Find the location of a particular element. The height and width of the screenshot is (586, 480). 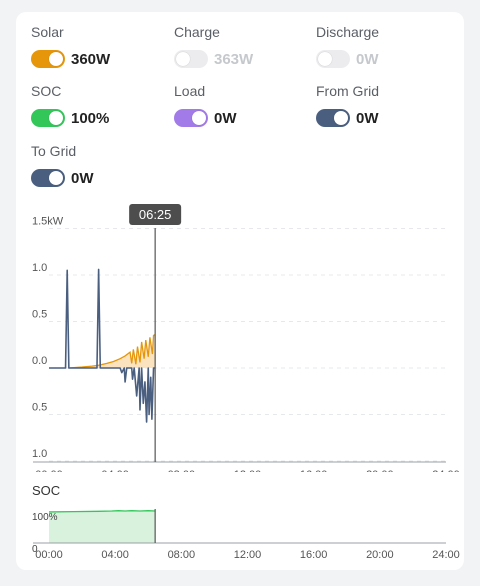

soc-chart-title: SOC is located at coordinates (46, 490).